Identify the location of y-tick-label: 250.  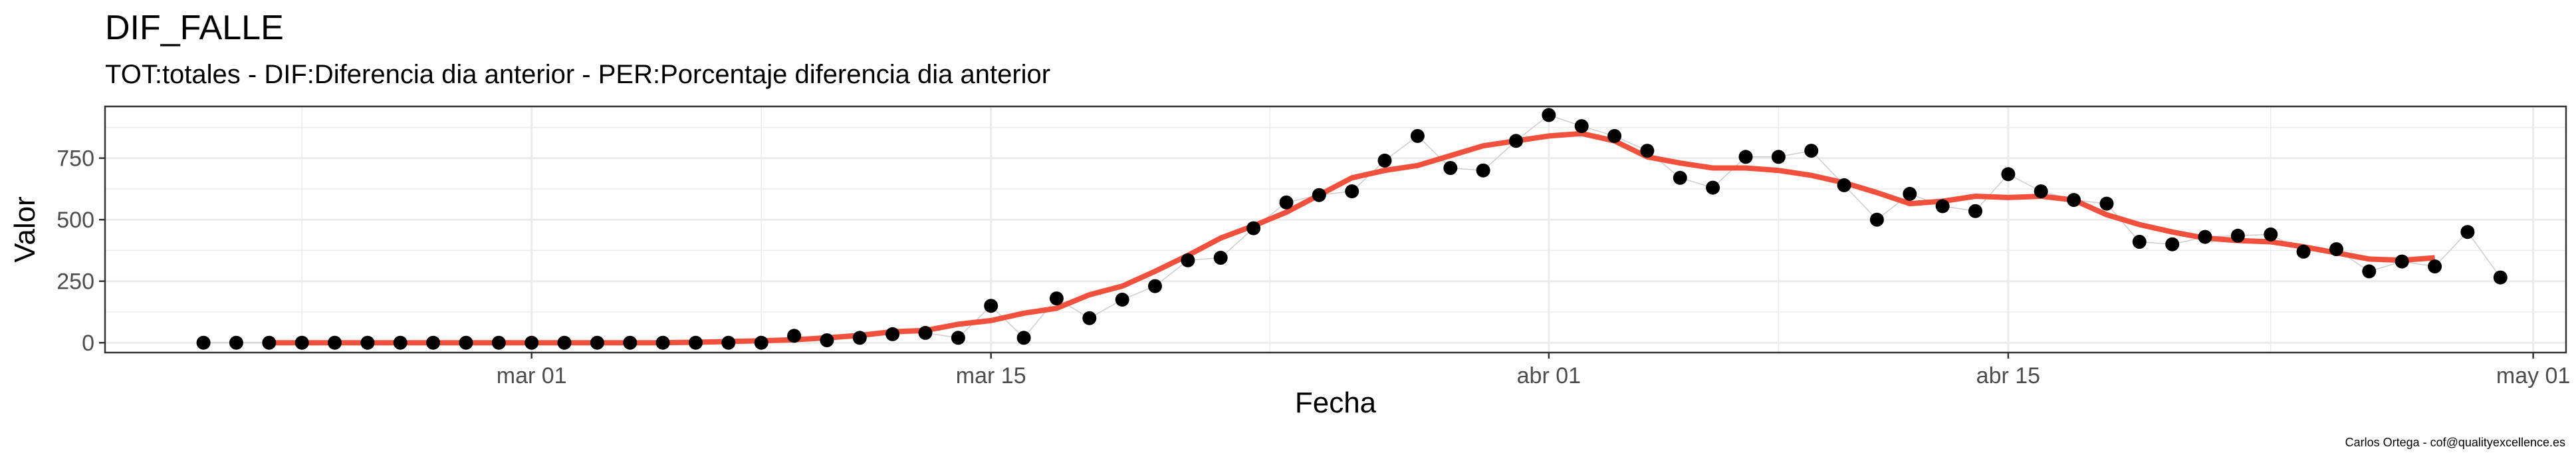
(75, 282).